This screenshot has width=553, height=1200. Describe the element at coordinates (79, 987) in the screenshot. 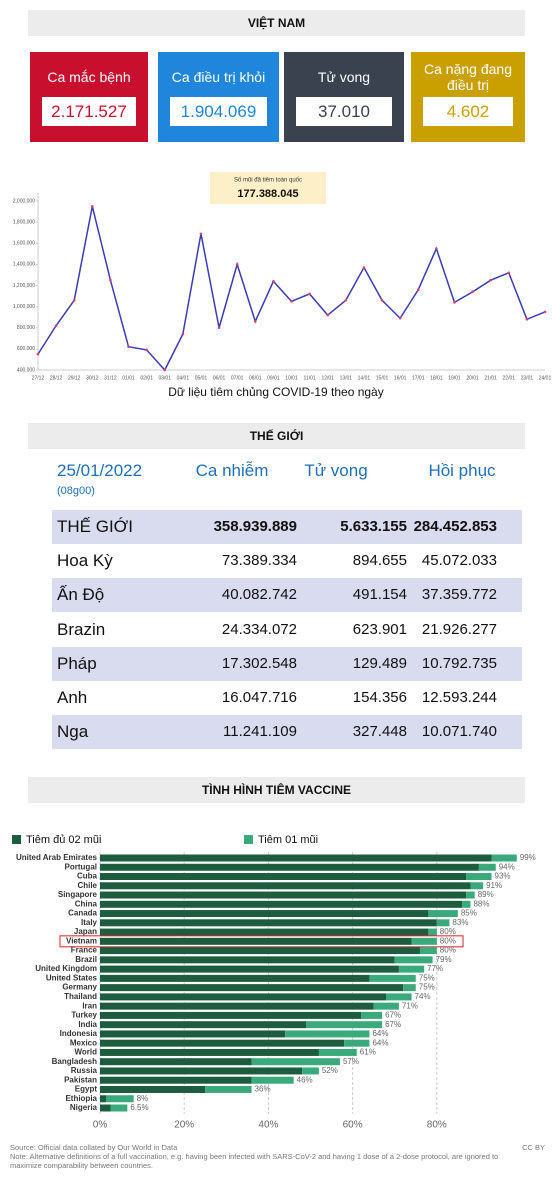

I see `category-label: Germany` at that location.